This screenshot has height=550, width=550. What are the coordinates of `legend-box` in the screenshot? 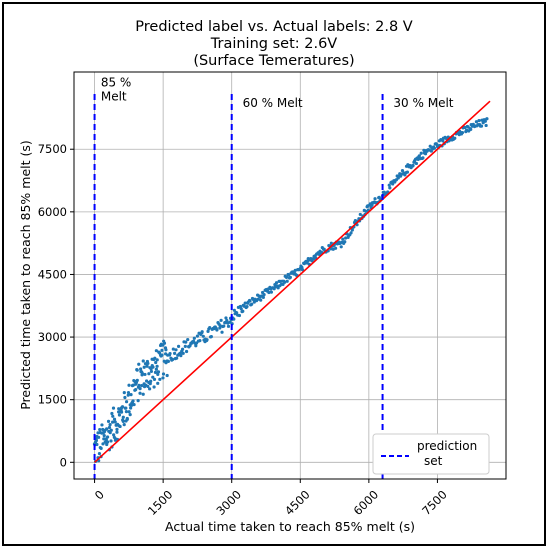 It's located at (431, 454).